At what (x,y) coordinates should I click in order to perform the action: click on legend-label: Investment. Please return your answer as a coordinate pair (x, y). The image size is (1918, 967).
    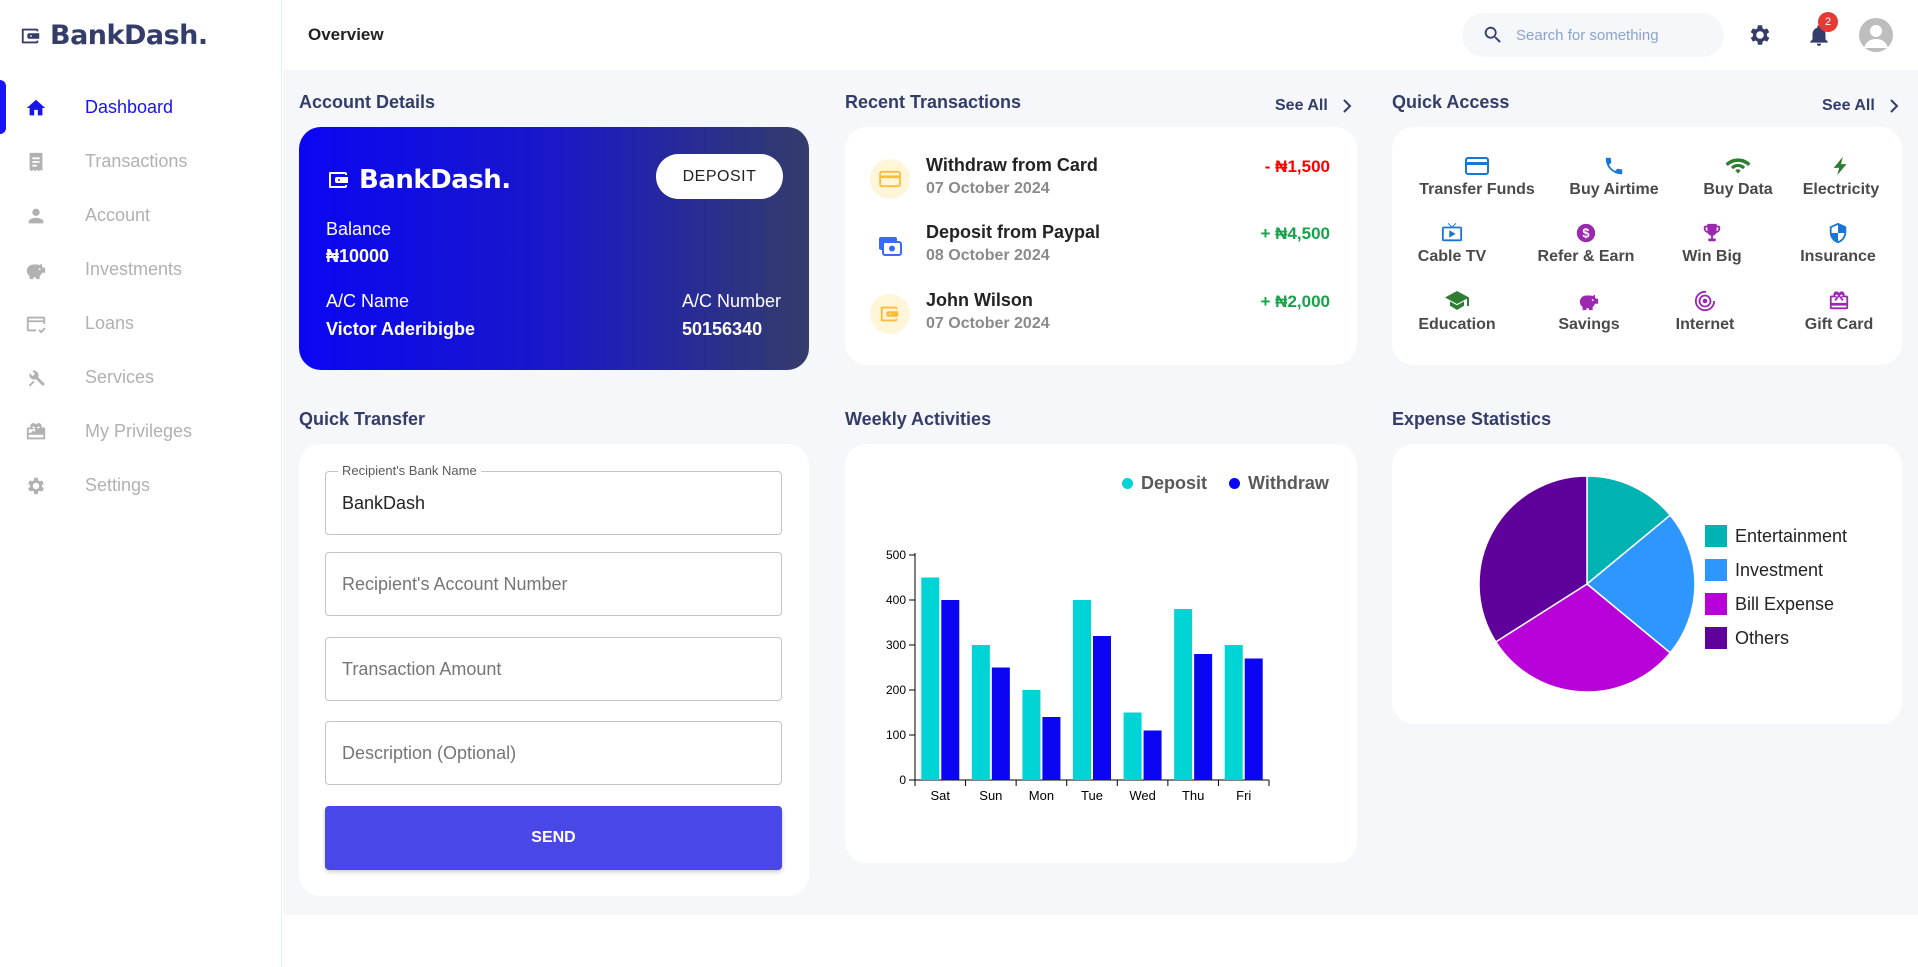
    Looking at the image, I should click on (1779, 569).